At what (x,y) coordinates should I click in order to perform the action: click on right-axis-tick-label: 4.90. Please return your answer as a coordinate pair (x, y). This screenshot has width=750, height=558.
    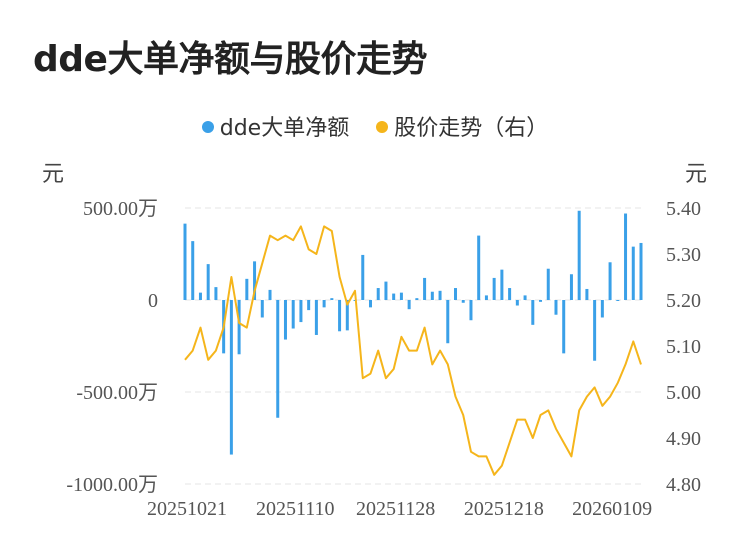
    Looking at the image, I should click on (683, 439).